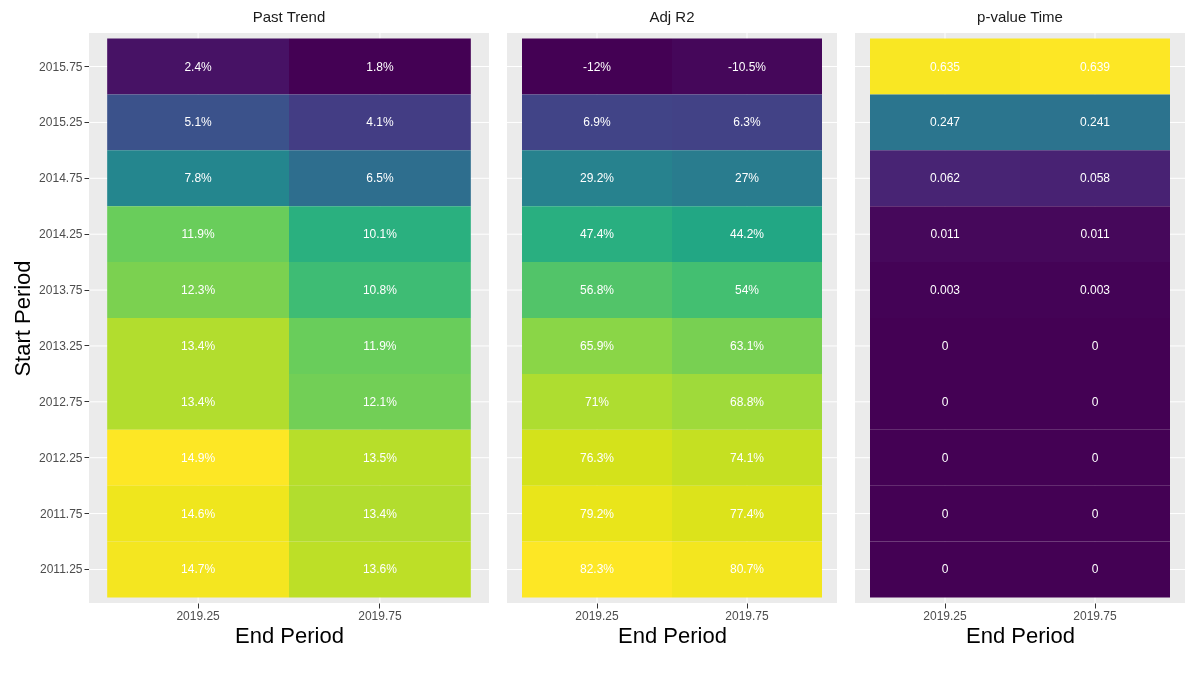 The width and height of the screenshot is (1197, 692). Describe the element at coordinates (61, 178) in the screenshot. I see `y-tick-label: 2014.75` at that location.